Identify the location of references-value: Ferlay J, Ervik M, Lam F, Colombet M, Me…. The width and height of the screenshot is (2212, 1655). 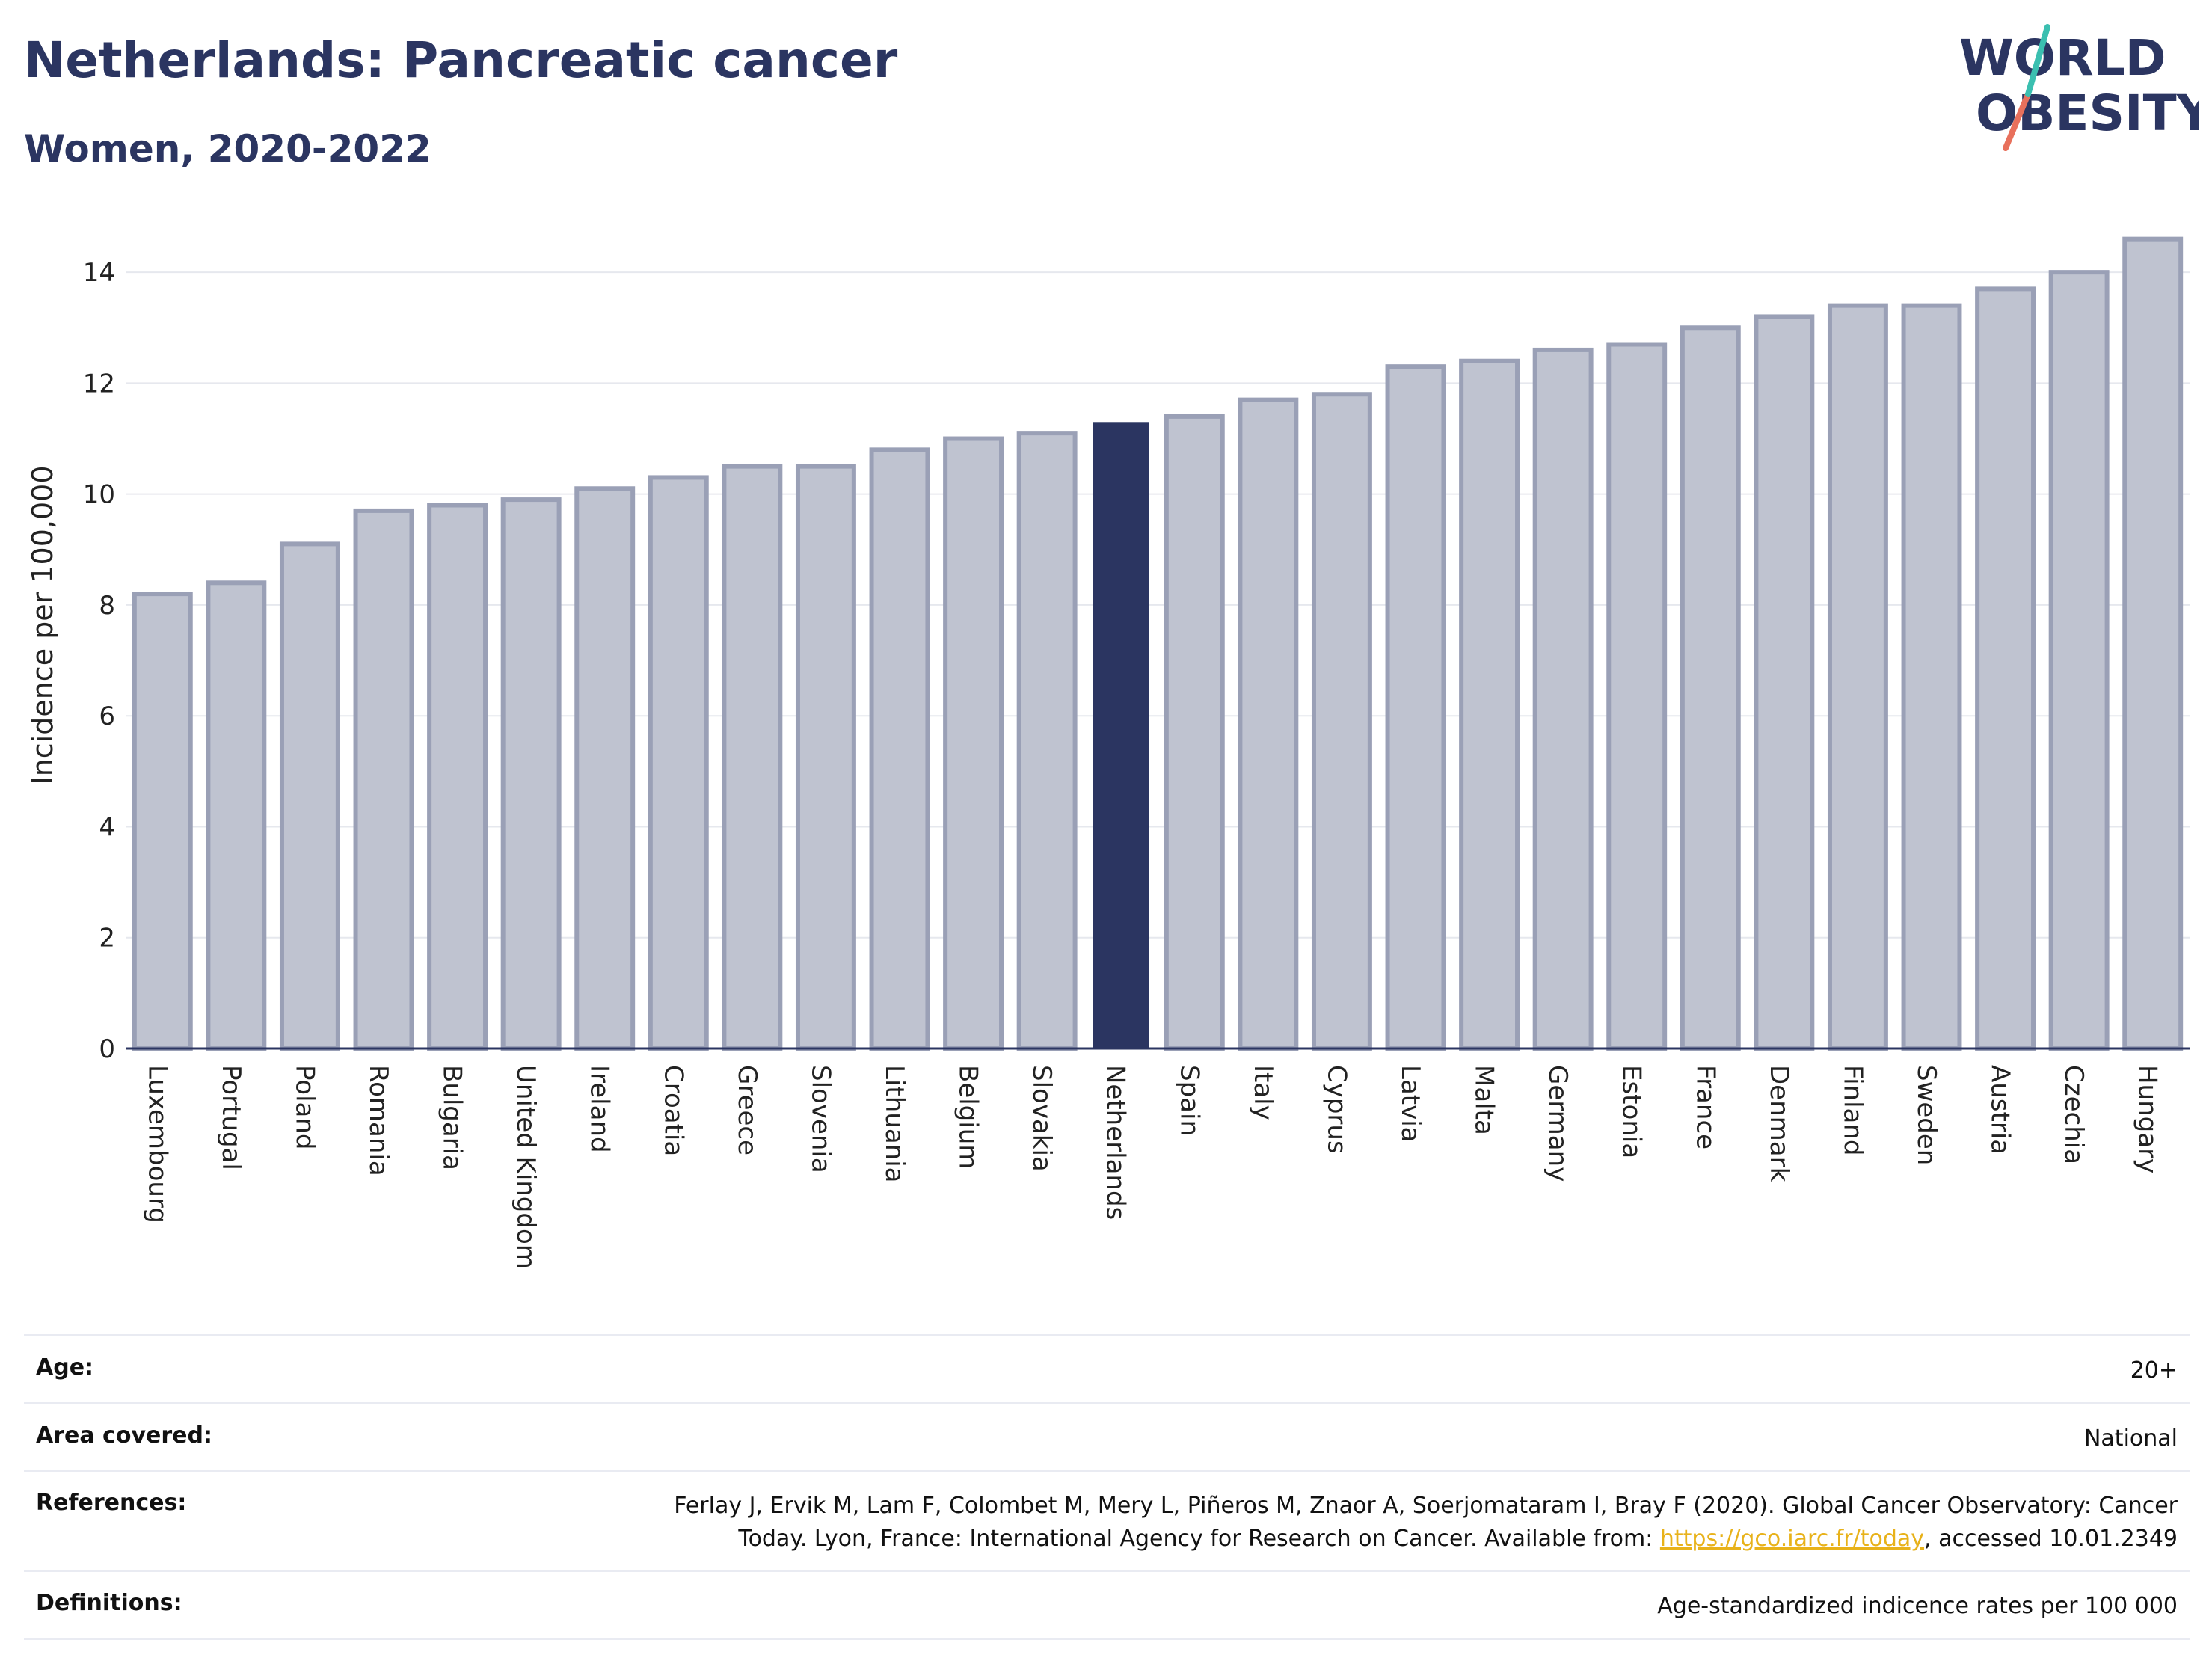
(1426, 1522).